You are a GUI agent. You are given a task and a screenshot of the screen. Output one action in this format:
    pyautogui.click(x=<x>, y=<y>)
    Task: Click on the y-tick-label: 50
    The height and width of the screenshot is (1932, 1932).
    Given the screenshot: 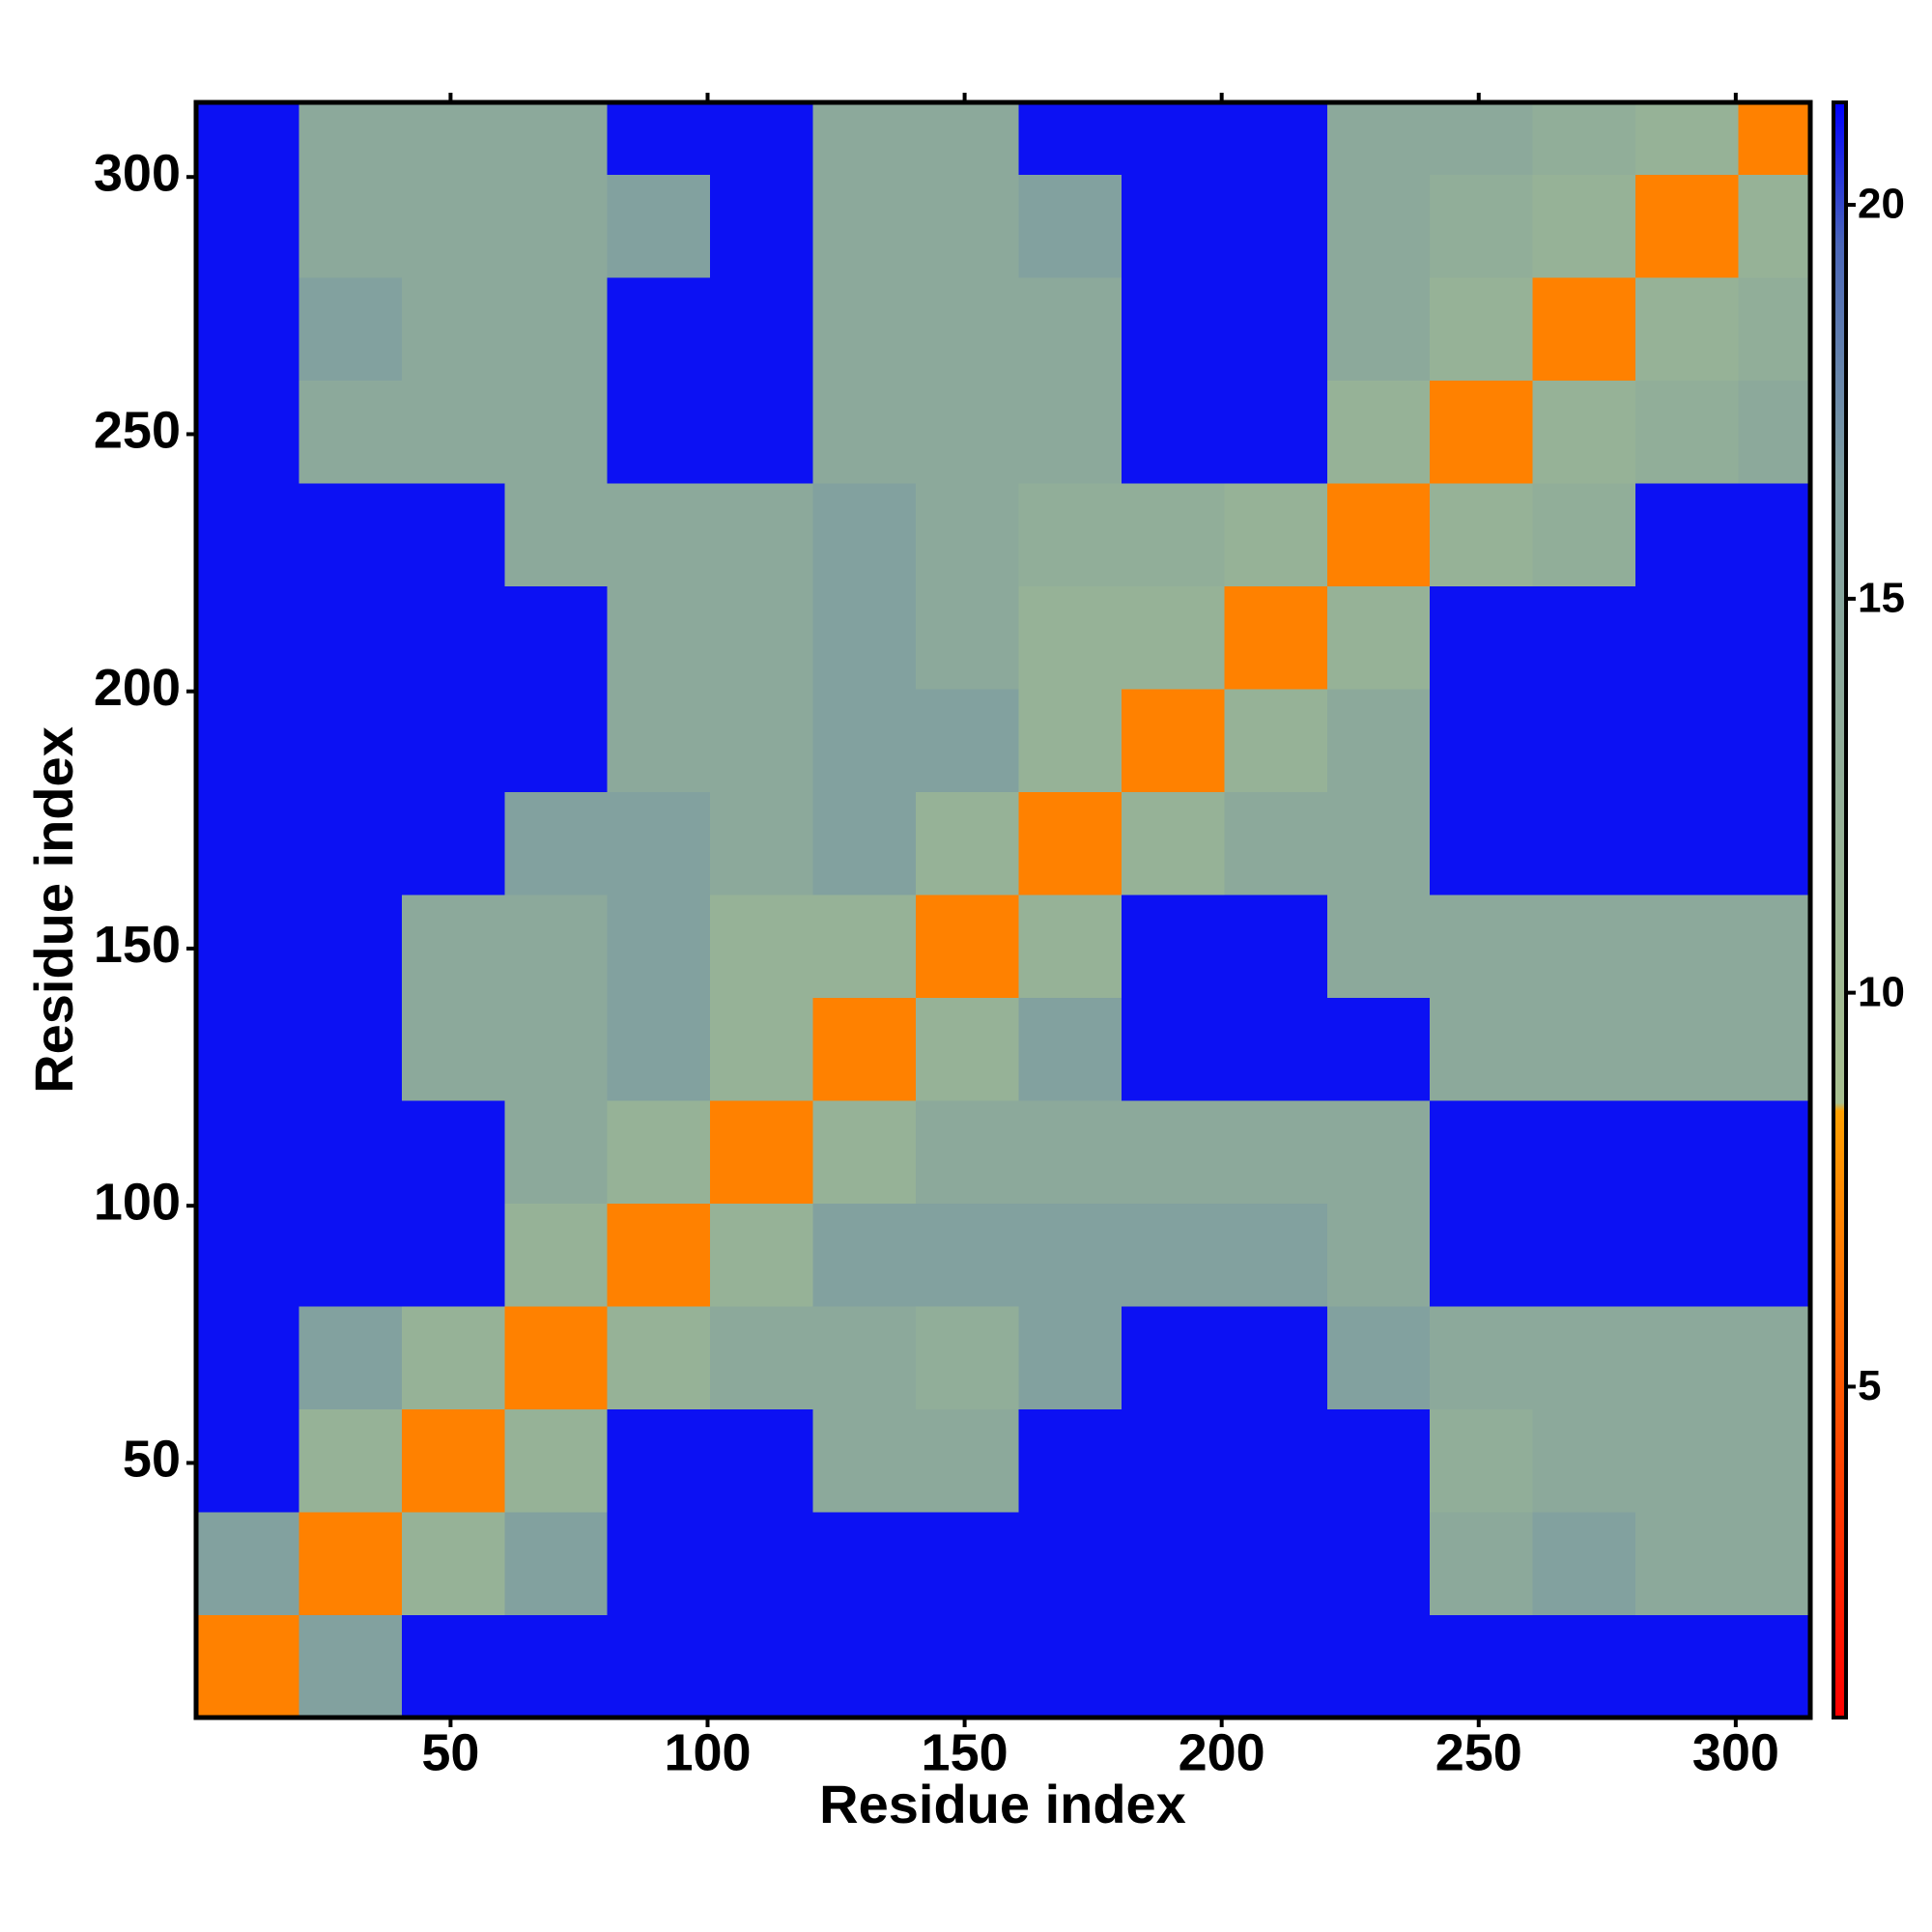 What is the action you would take?
    pyautogui.click(x=152, y=1460)
    